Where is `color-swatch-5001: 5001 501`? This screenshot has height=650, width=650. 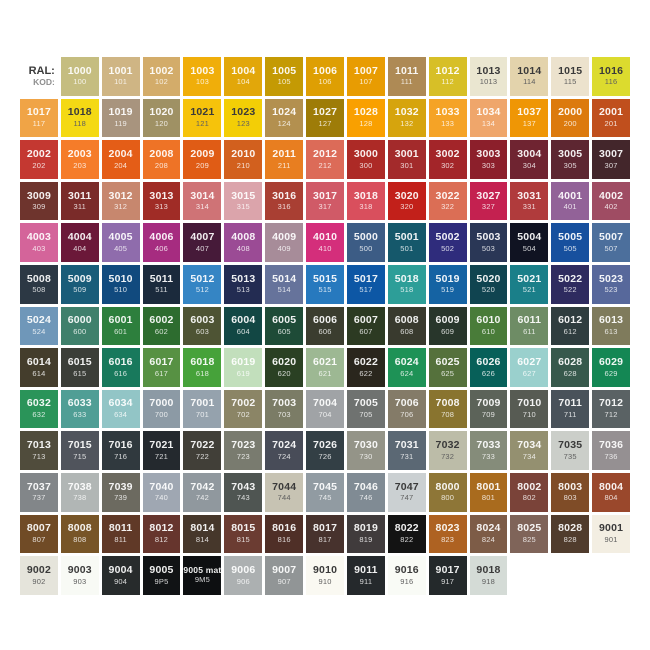
color-swatch-5001: 5001 501 is located at coordinates (406, 242).